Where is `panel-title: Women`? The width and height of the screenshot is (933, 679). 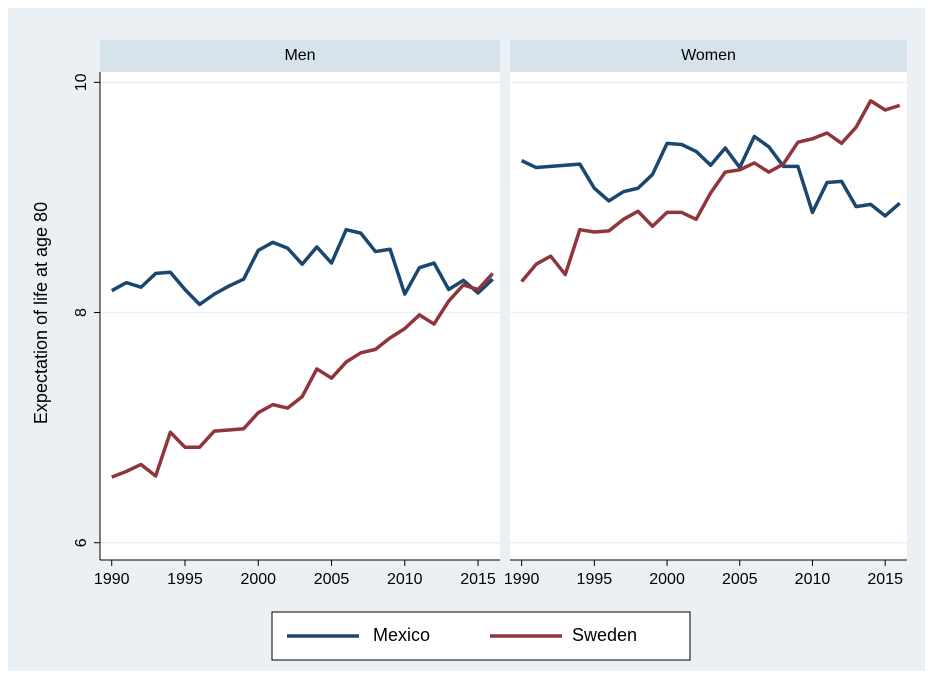
panel-title: Women is located at coordinates (708, 55).